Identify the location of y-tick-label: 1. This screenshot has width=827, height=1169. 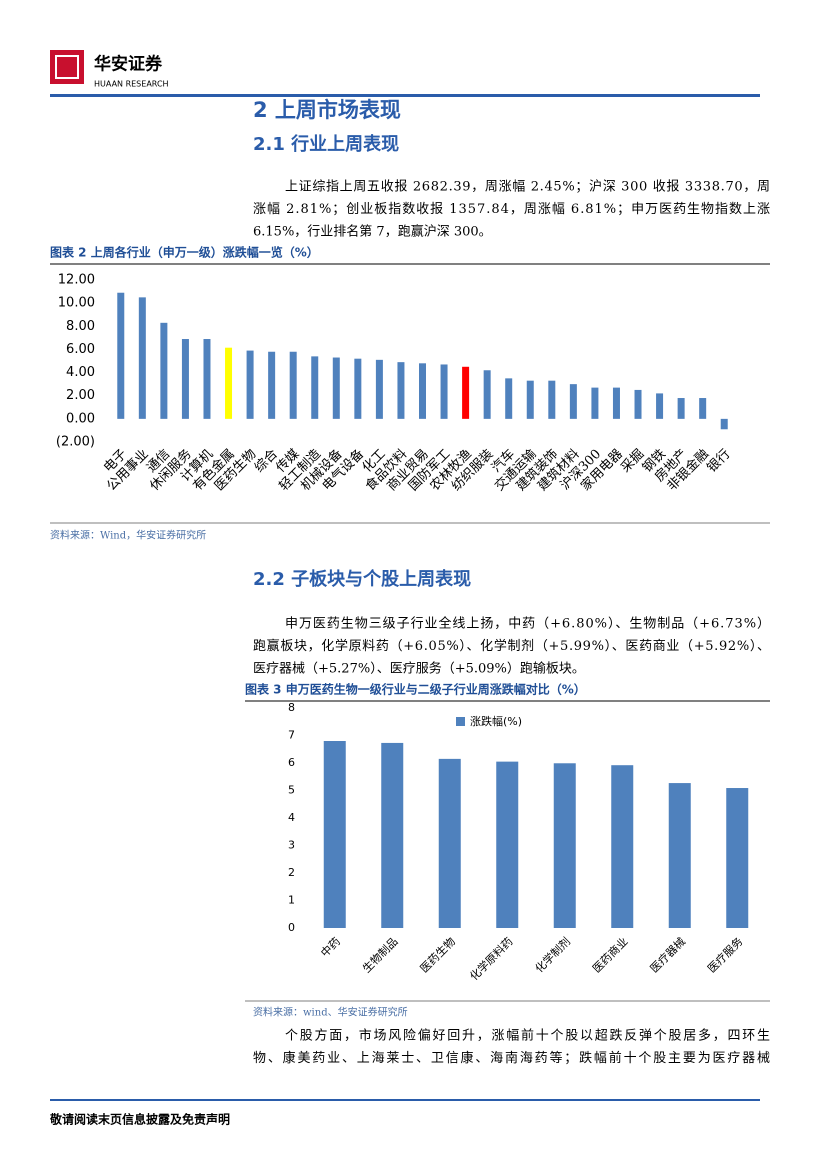
(291, 900).